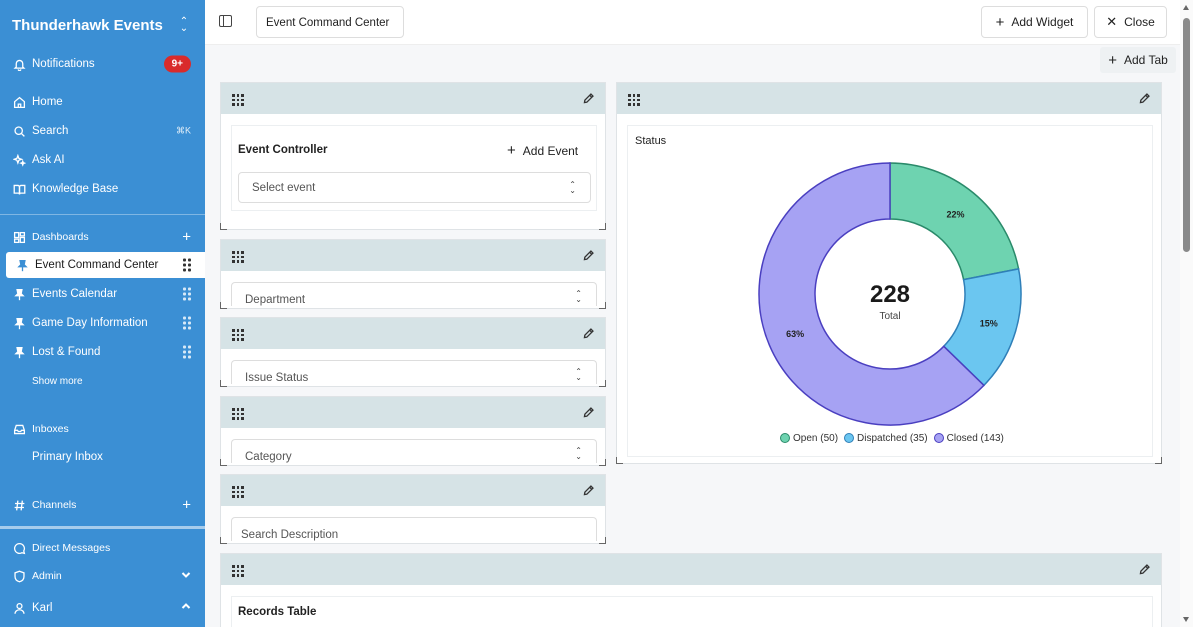 The height and width of the screenshot is (627, 1193). Describe the element at coordinates (938, 438) in the screenshot. I see `legend-swatch` at that location.